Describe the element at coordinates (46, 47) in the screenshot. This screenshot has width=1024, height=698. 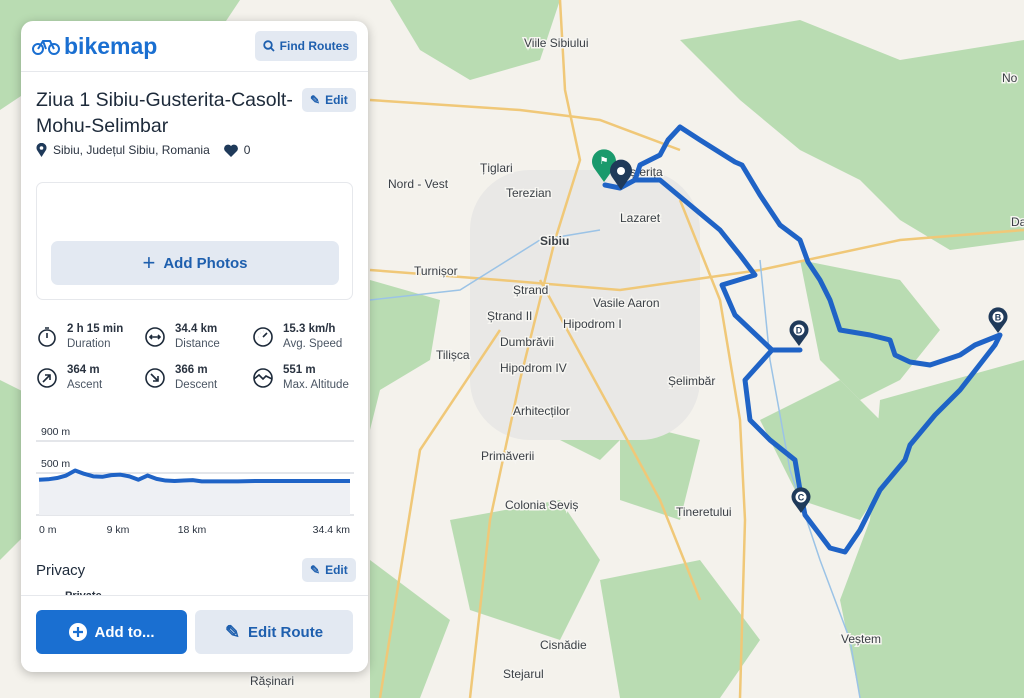
I see `bike-icon` at that location.